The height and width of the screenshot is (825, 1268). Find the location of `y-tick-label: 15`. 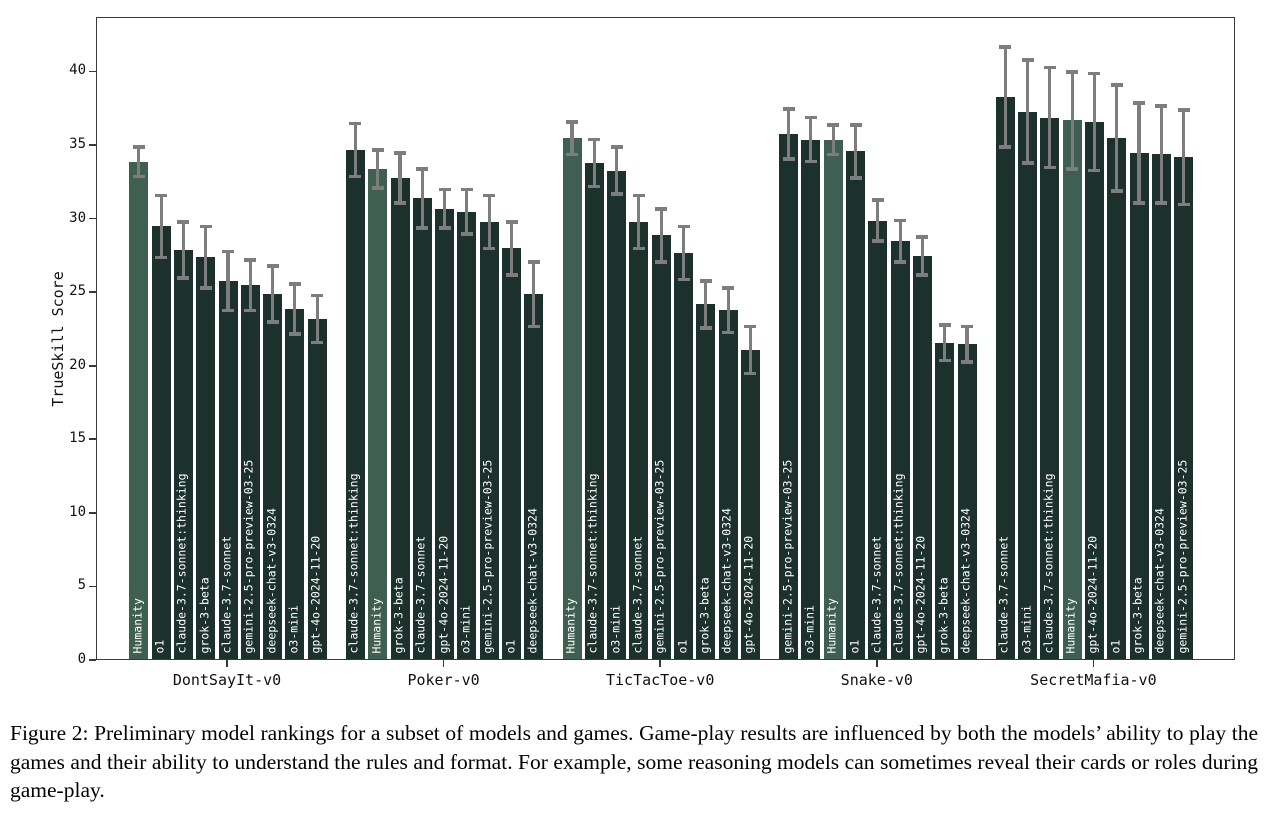

y-tick-label: 15 is located at coordinates (77, 438).